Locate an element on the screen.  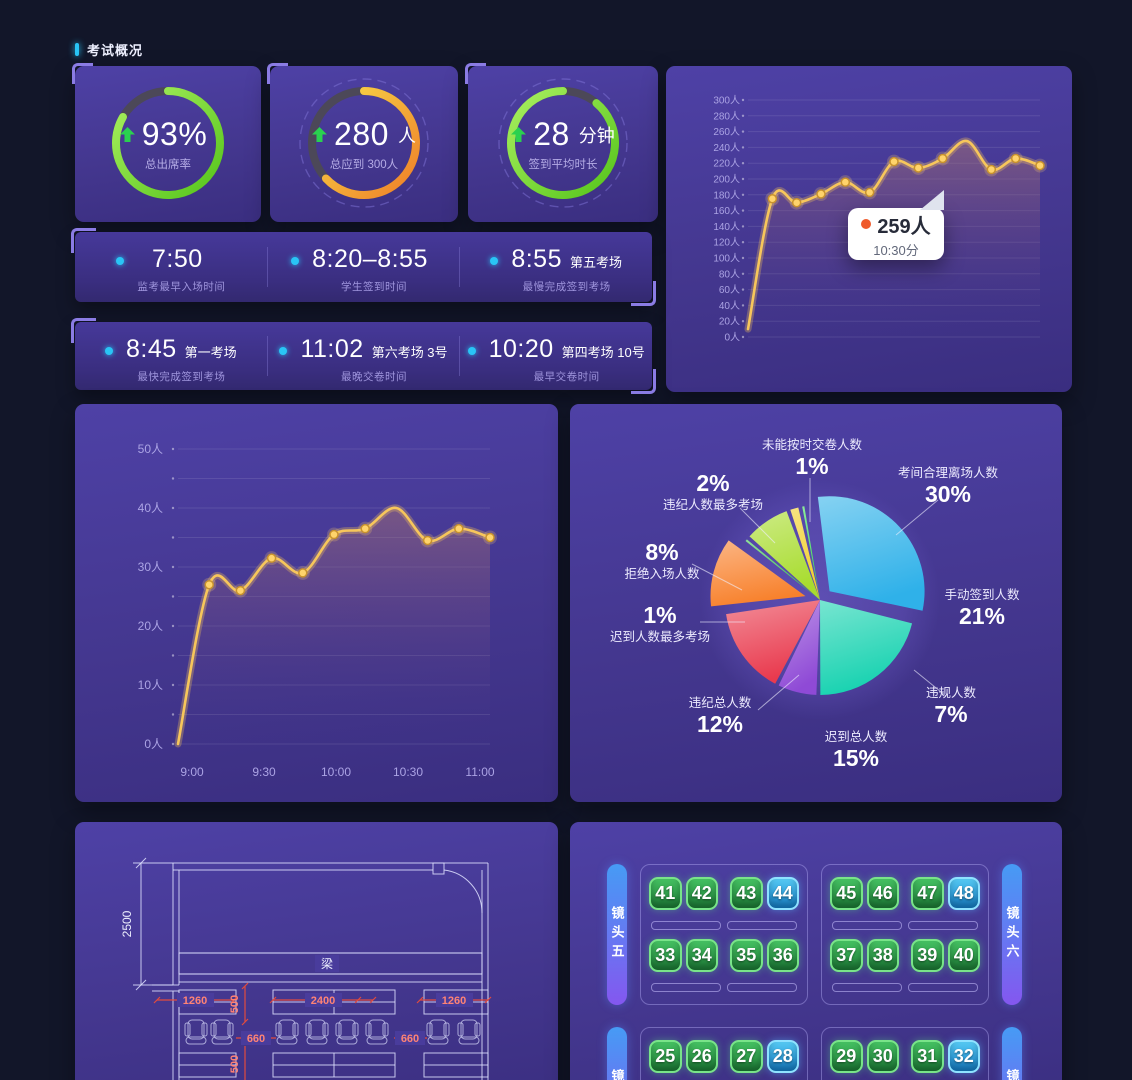
seat-25: 25 is located at coordinates (665, 1056).